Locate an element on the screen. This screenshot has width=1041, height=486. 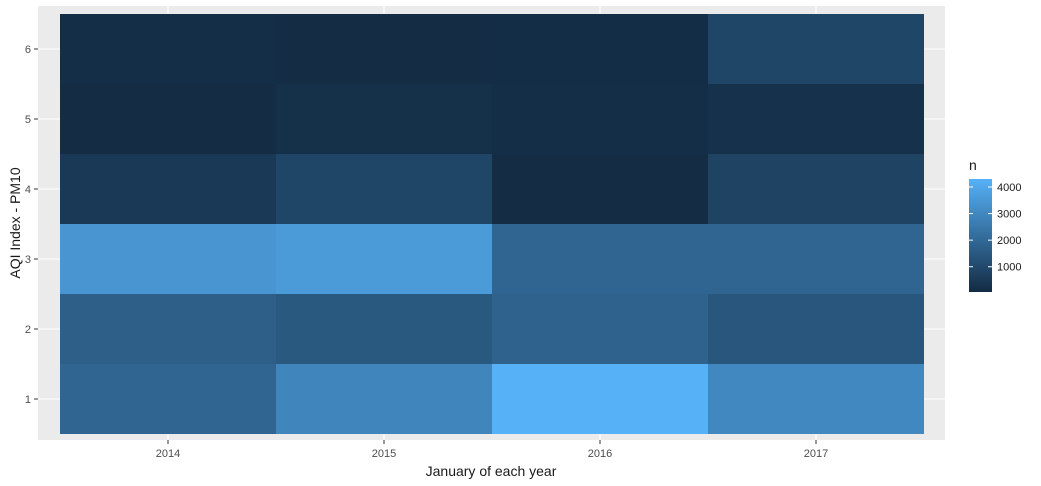
x-axis-ticks: 2014 2015 2016 2017 is located at coordinates (492, 450).